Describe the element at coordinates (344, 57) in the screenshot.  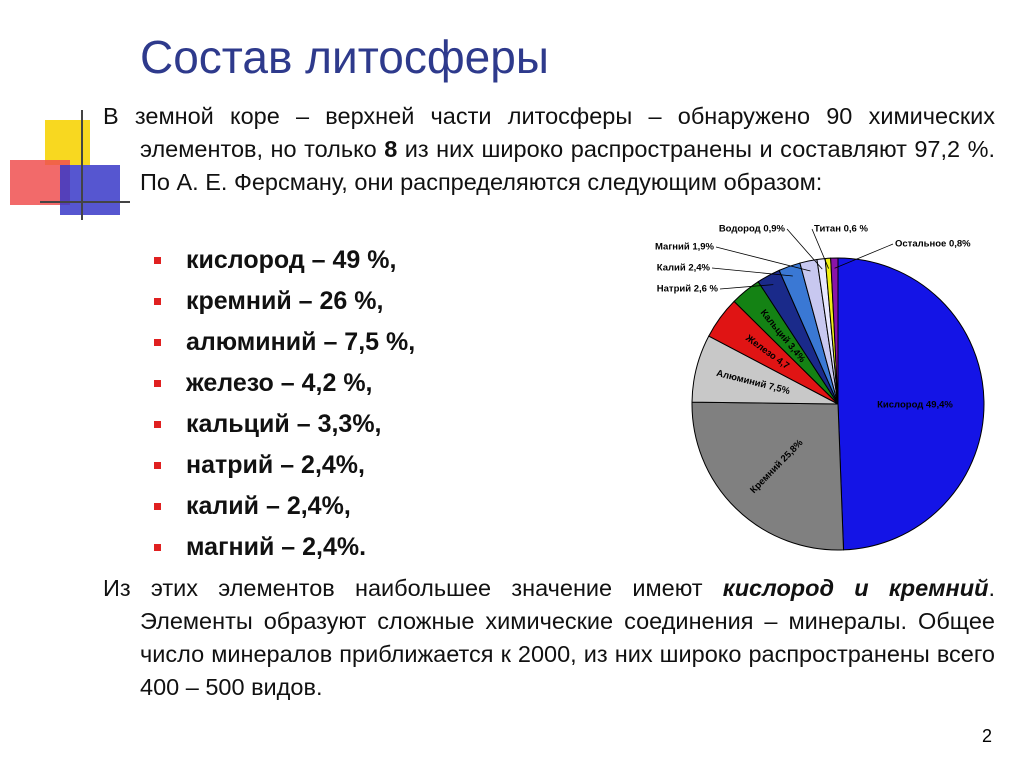
I see `title: Состав литосферы` at that location.